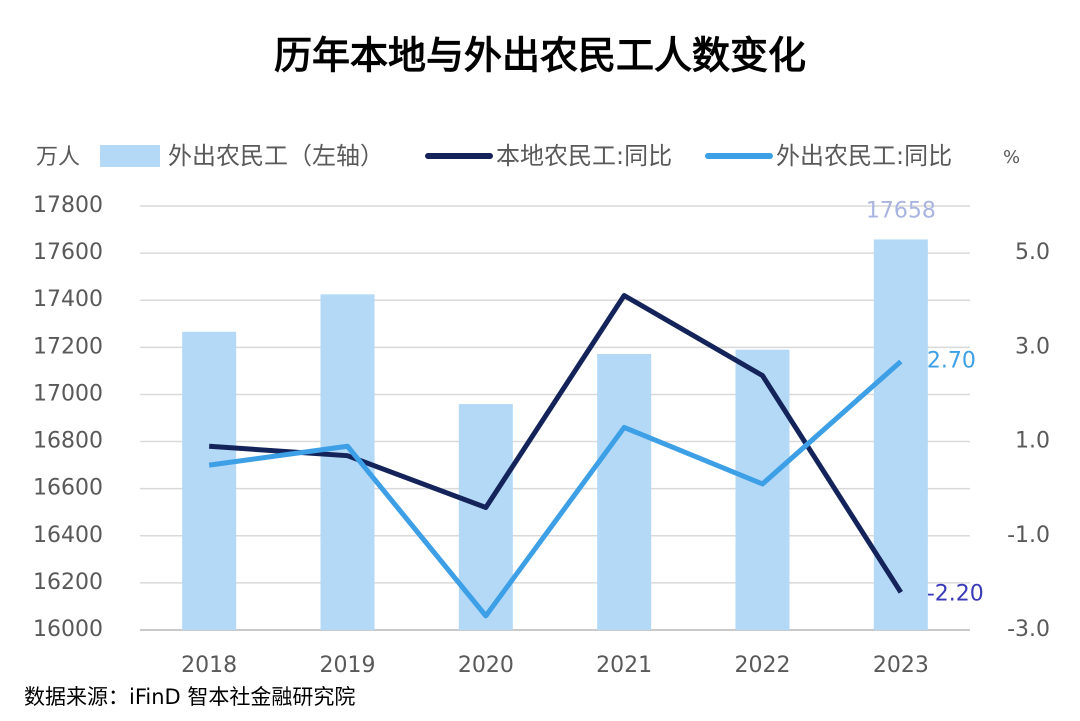 The width and height of the screenshot is (1080, 721). I want to click on y-tick-label: 17400, so click(68, 299).